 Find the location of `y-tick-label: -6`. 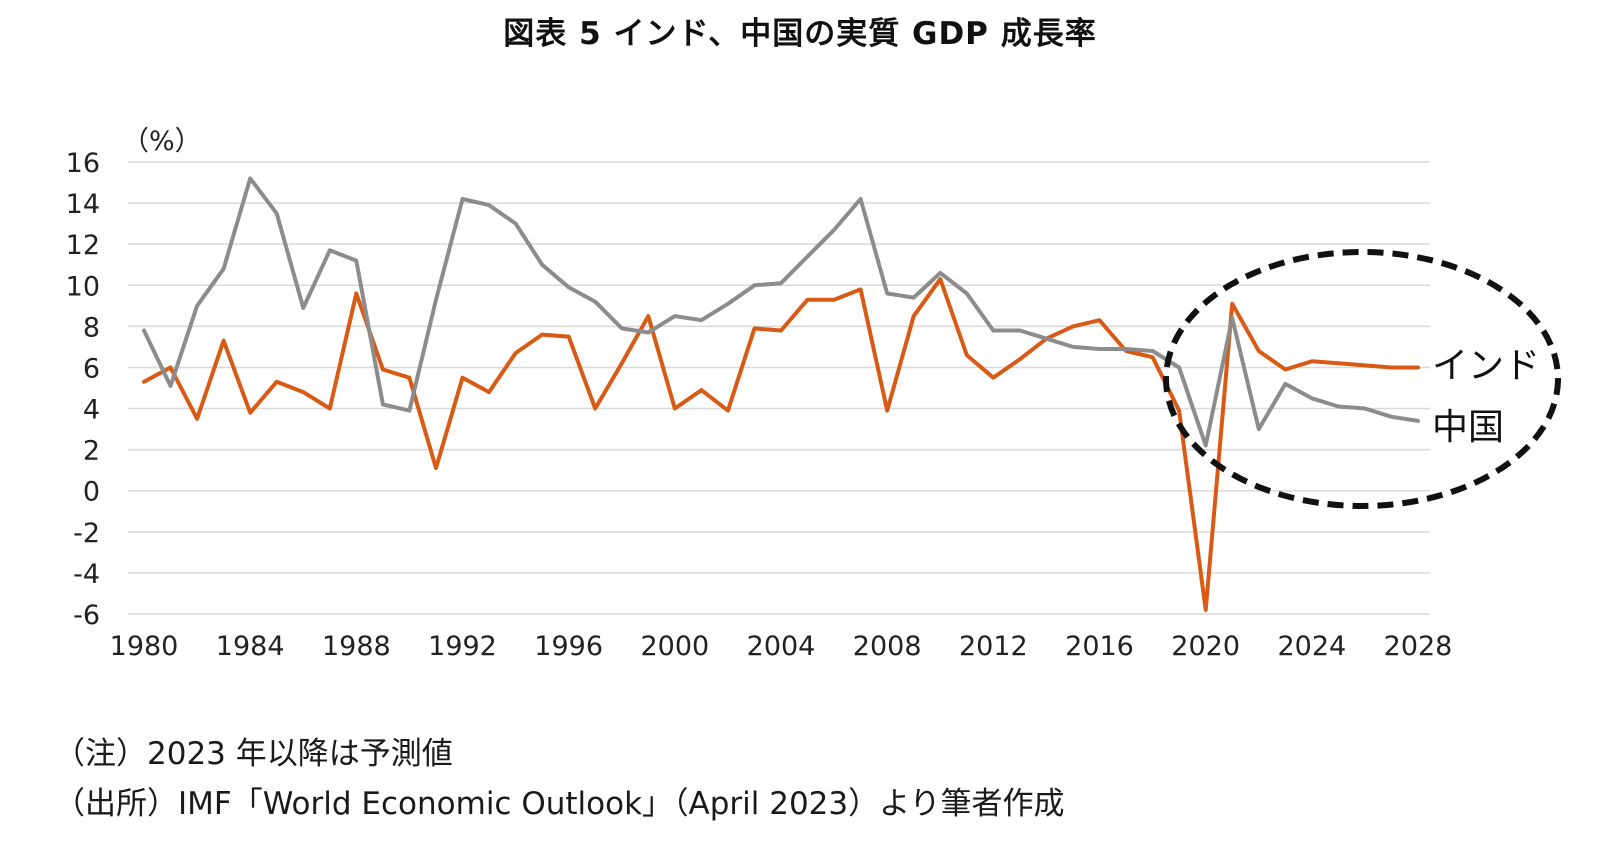

y-tick-label: -6 is located at coordinates (86, 615).